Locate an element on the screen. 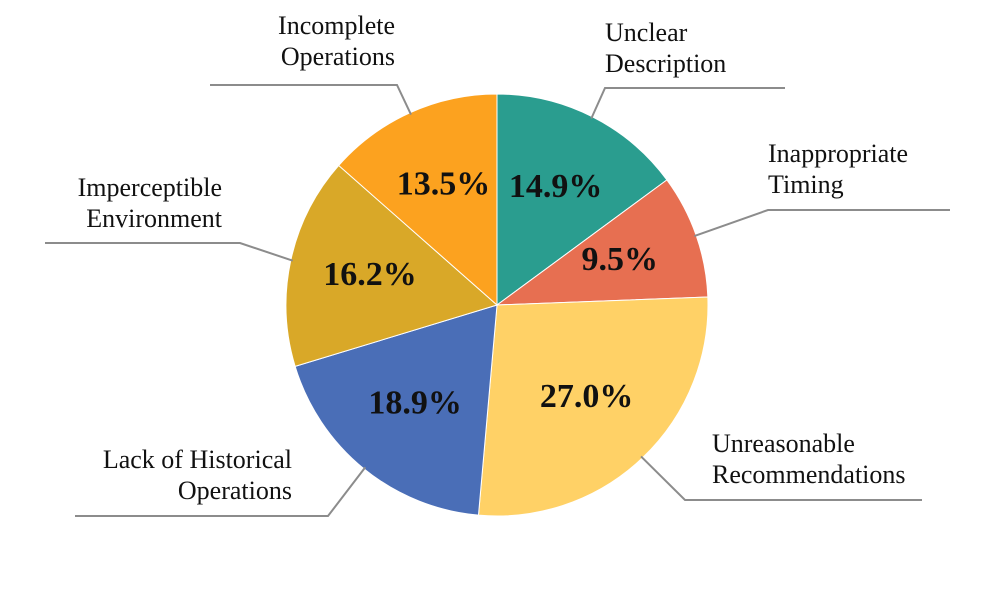 This screenshot has height=602, width=996. category-label: Timing is located at coordinates (806, 184).